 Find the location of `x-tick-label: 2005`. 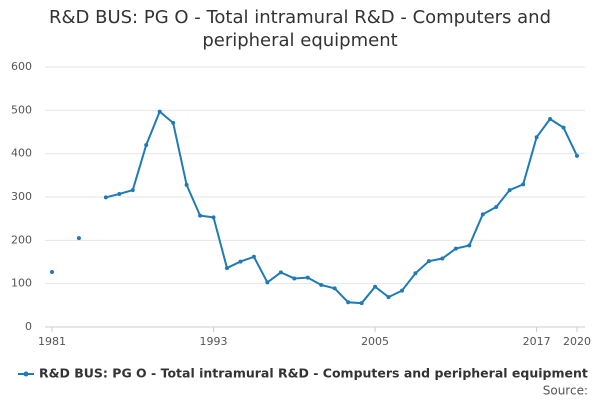

x-tick-label: 2005 is located at coordinates (375, 341).